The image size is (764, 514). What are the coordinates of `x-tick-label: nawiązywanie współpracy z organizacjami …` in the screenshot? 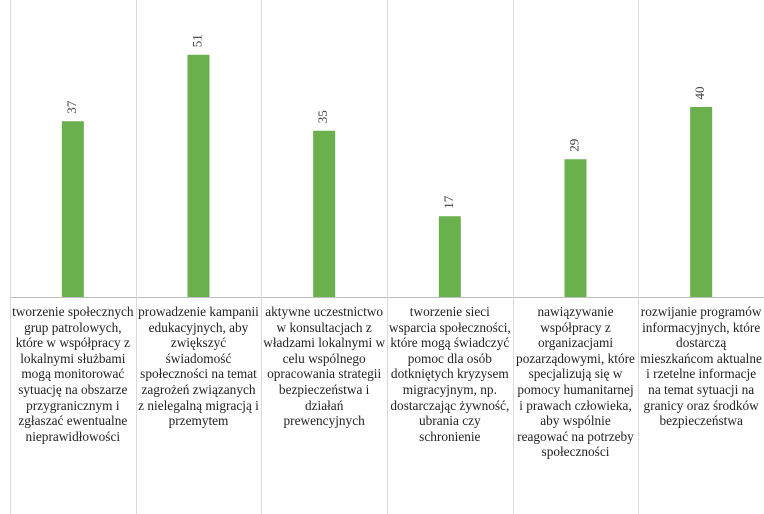 It's located at (575, 382).